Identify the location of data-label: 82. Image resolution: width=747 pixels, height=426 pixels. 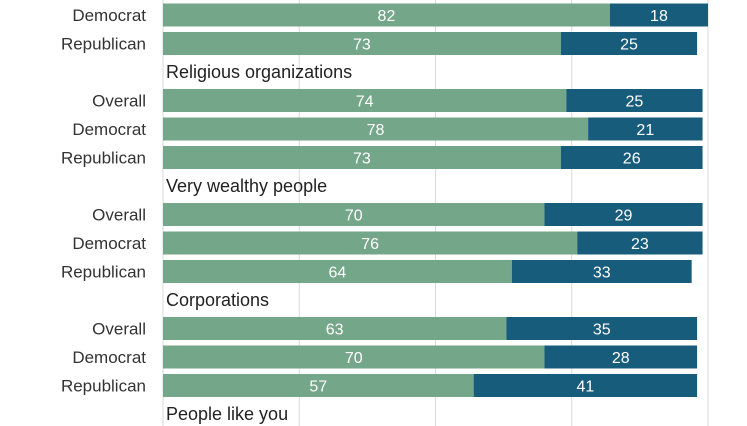
(387, 16).